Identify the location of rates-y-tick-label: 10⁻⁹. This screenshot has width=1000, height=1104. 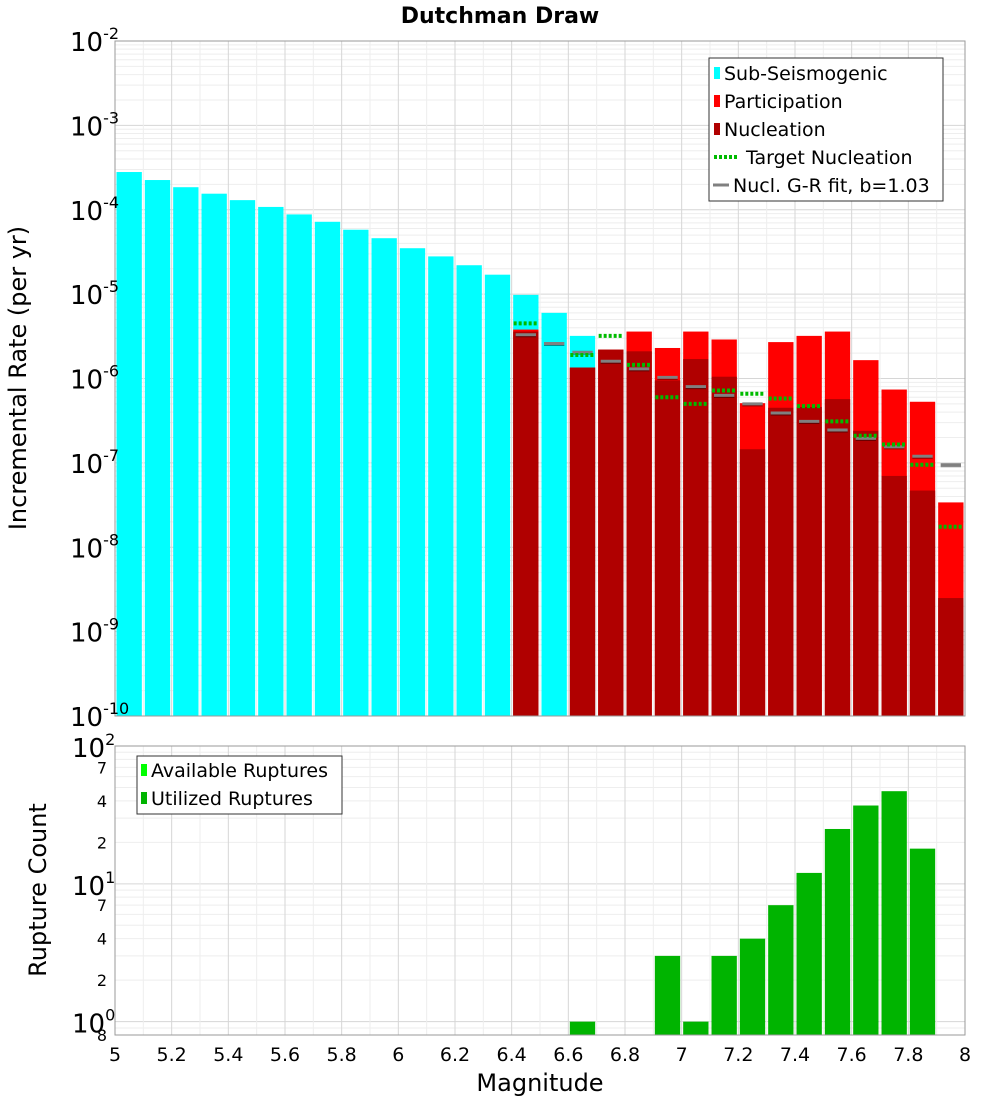
(94, 632).